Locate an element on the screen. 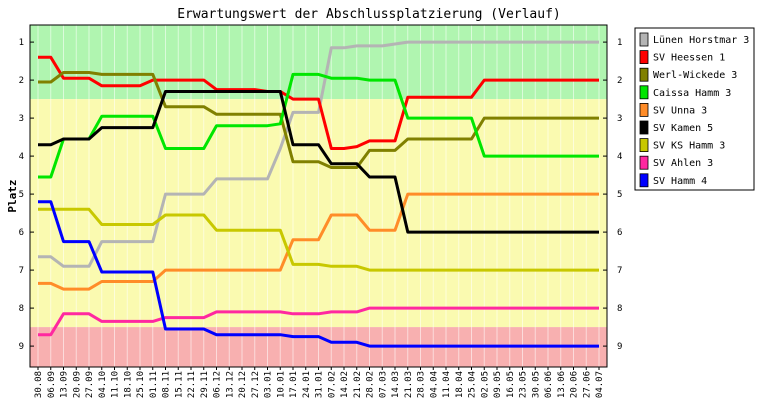 The image size is (760, 400). x-tick-label: 08.11 is located at coordinates (167, 384).